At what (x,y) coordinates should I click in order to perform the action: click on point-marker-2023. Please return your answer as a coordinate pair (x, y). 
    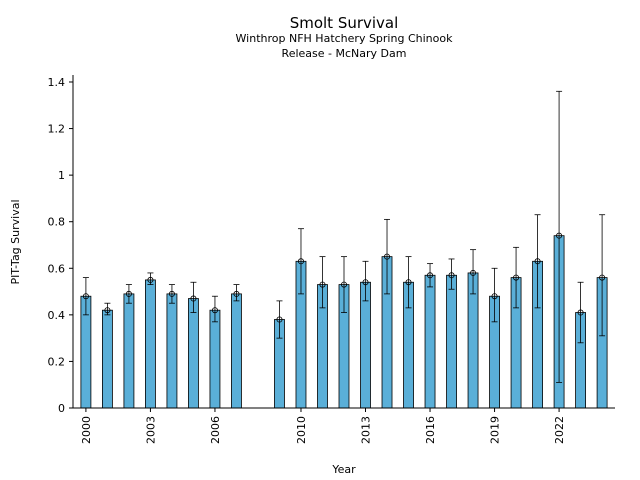
    Looking at the image, I should click on (580, 312).